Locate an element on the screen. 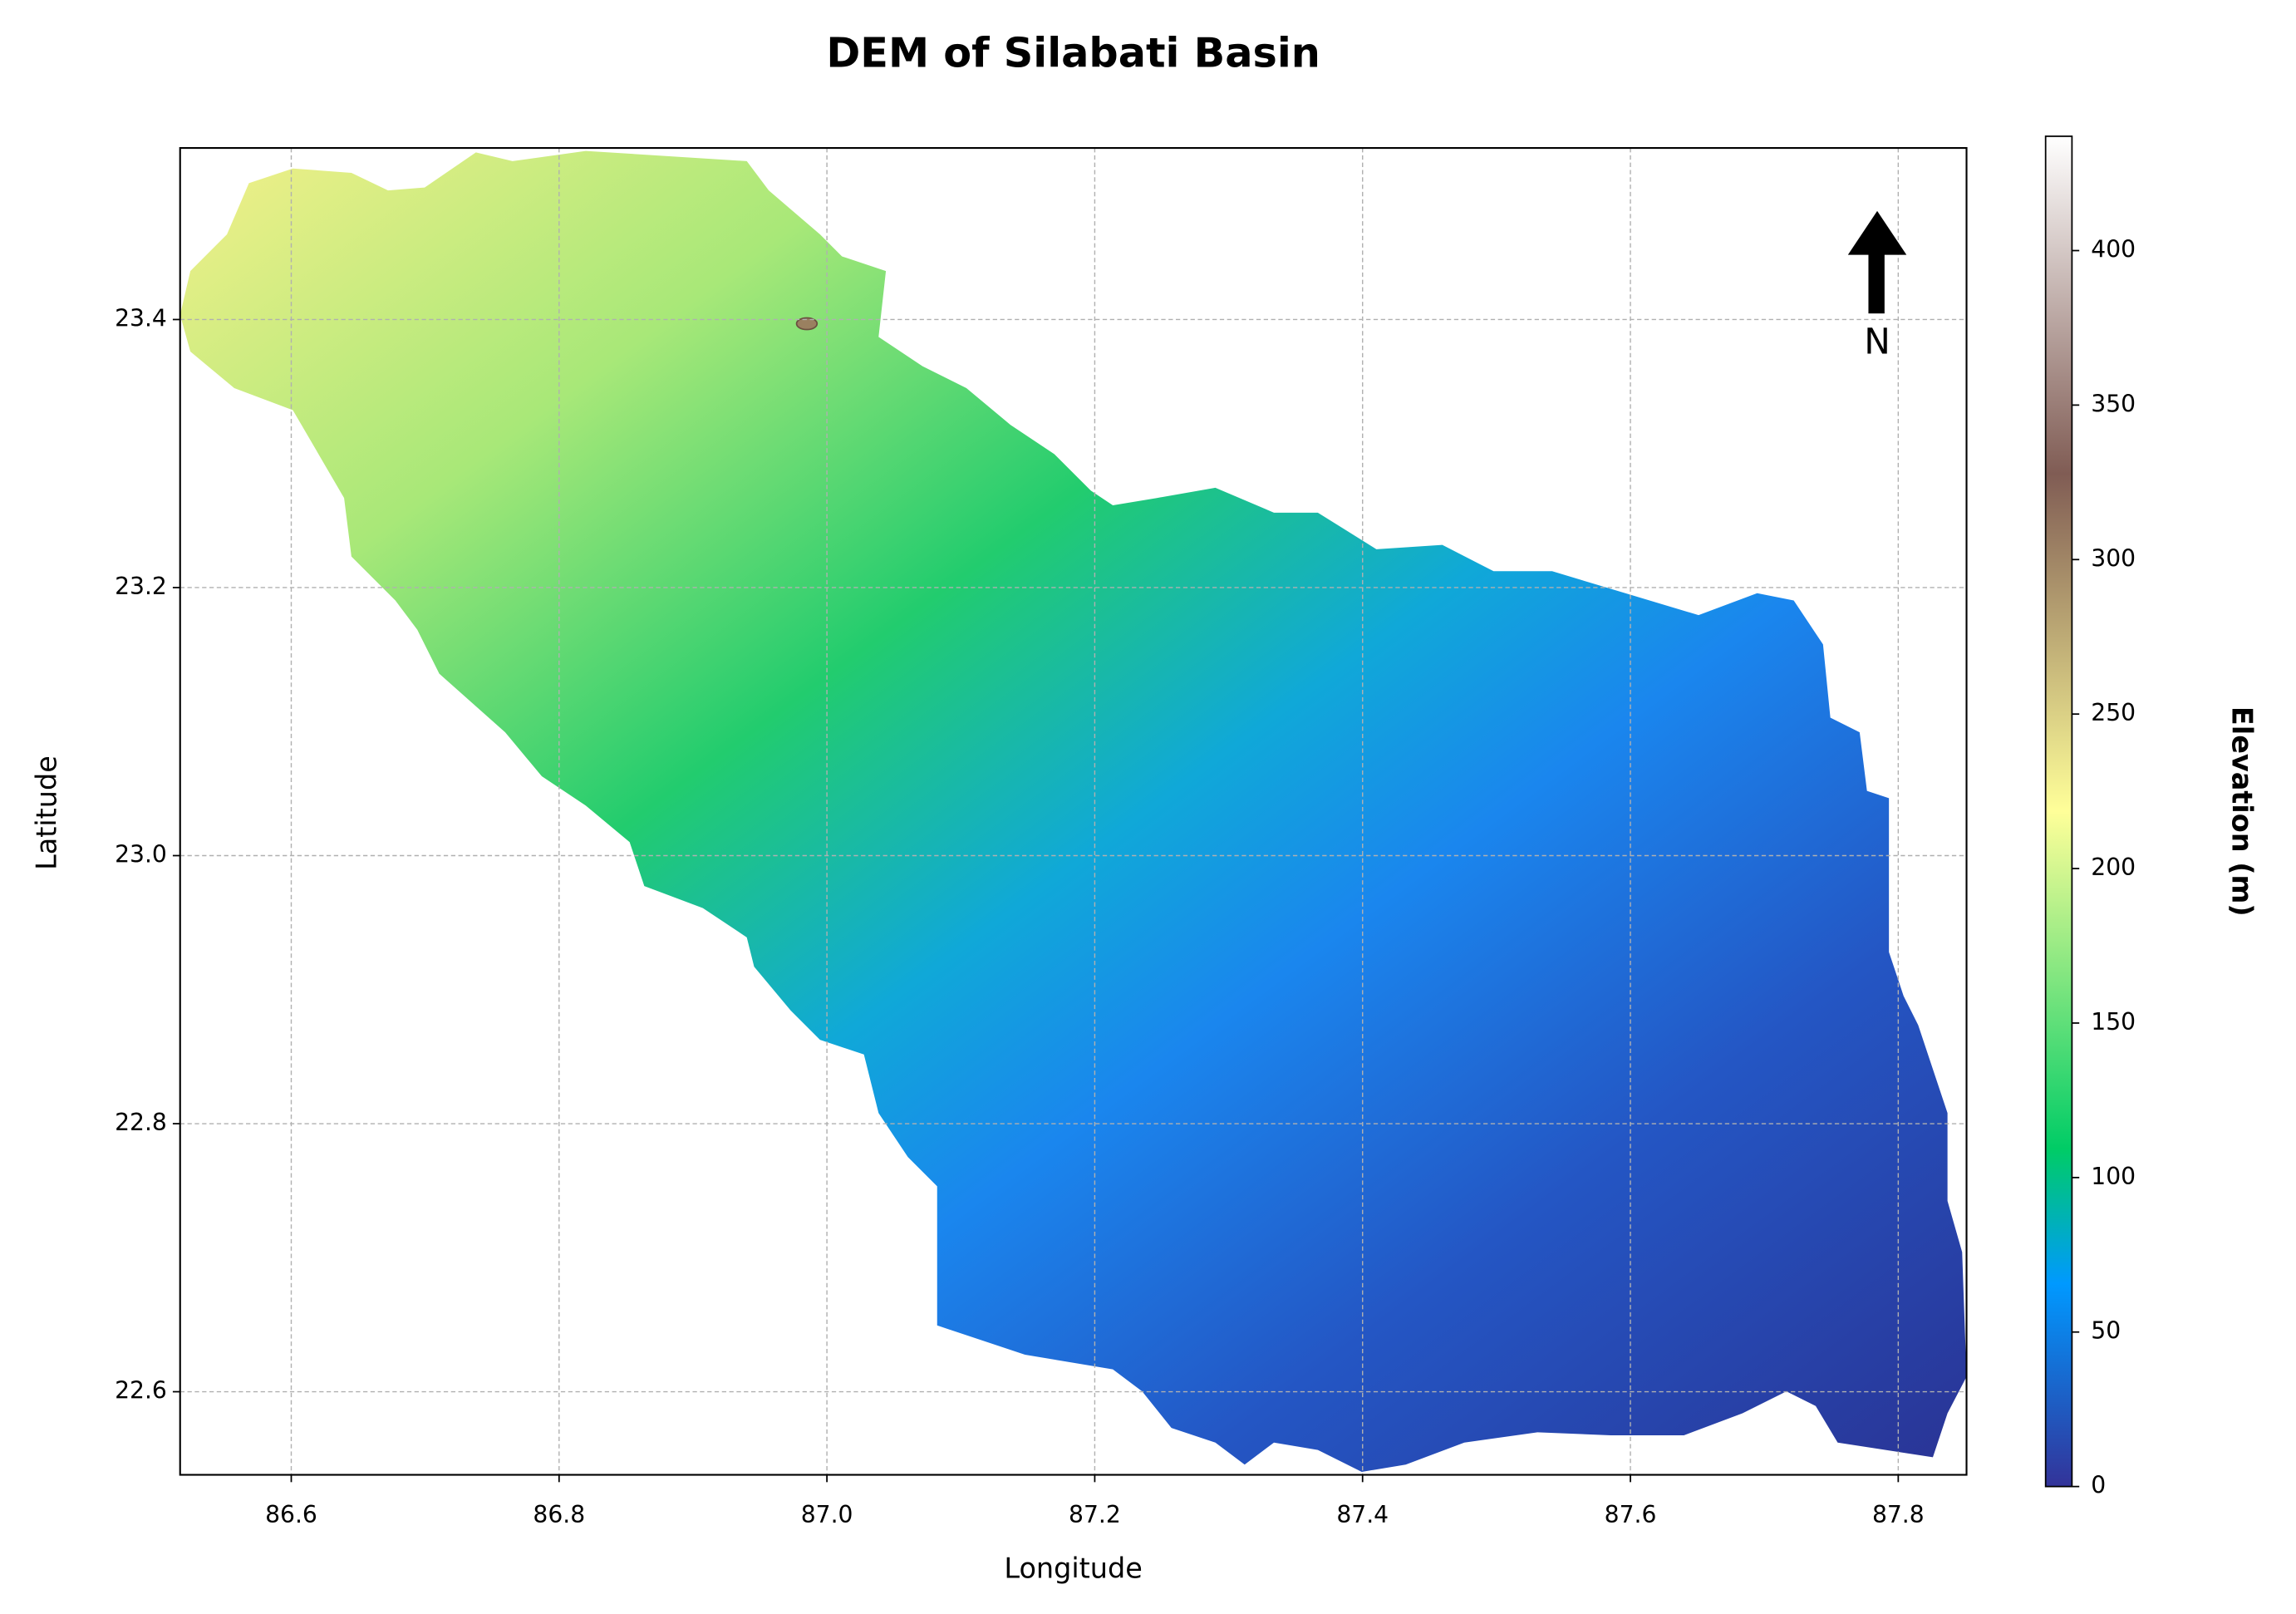 This screenshot has width=2296, height=1614. arrow-head is located at coordinates (1877, 232).